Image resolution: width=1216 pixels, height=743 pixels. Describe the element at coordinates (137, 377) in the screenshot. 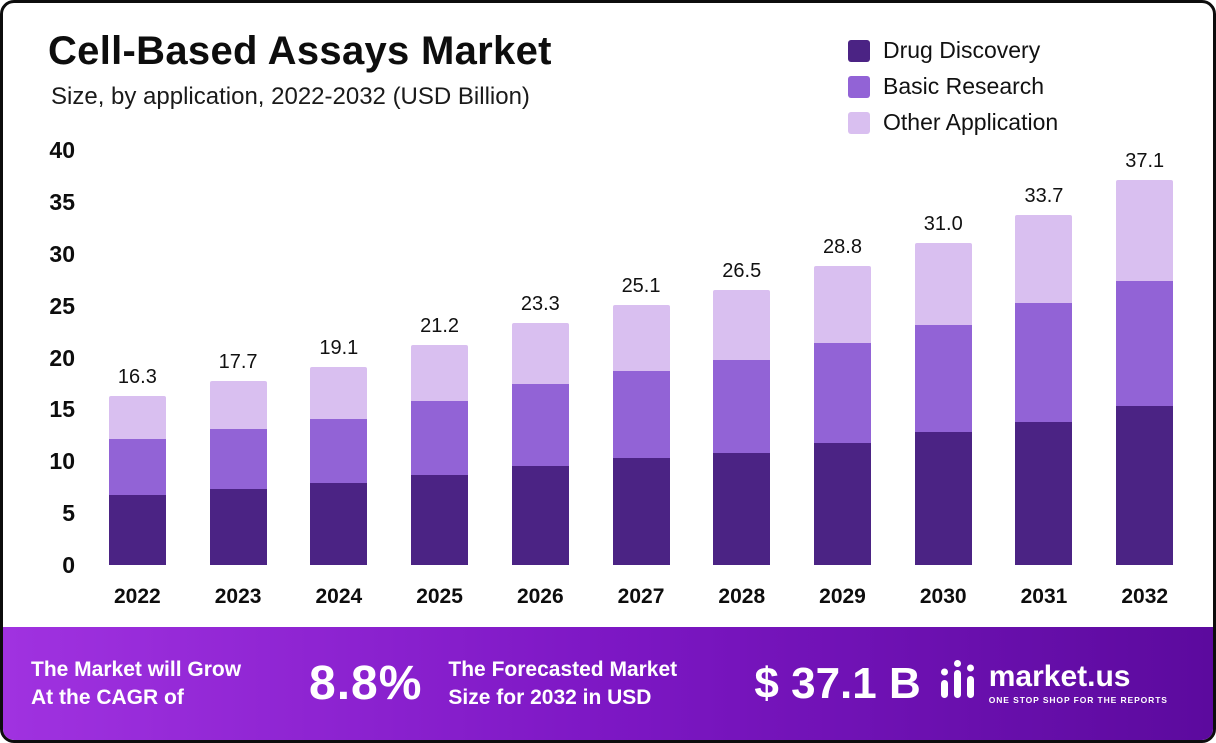

I see `bar-total-label: 16.3` at that location.